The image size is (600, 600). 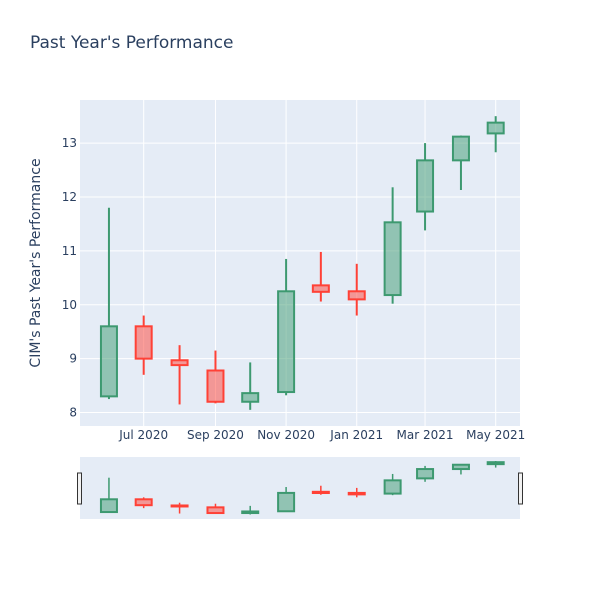 What do you see at coordinates (143, 435) in the screenshot?
I see `x-tick-label: Jul 2020` at bounding box center [143, 435].